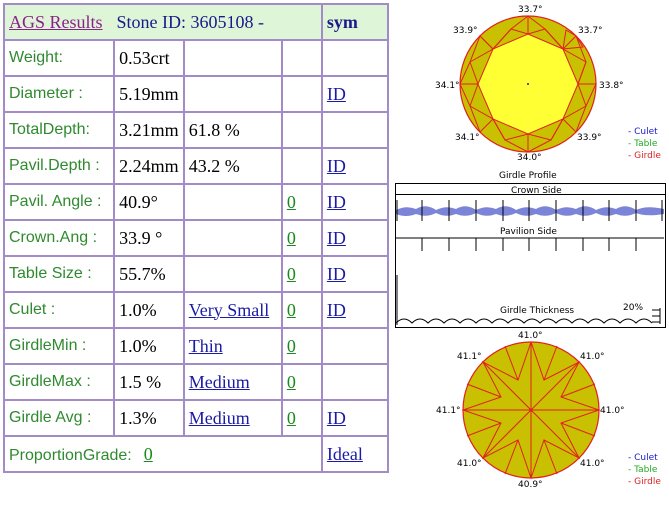  I want to click on crown-angle-top-left: 33.9°, so click(465, 31).